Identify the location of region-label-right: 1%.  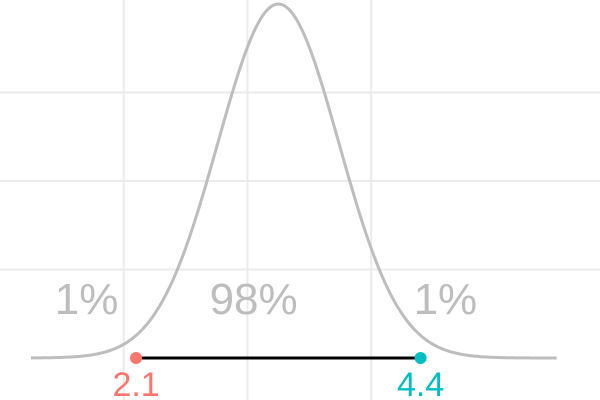
(446, 299).